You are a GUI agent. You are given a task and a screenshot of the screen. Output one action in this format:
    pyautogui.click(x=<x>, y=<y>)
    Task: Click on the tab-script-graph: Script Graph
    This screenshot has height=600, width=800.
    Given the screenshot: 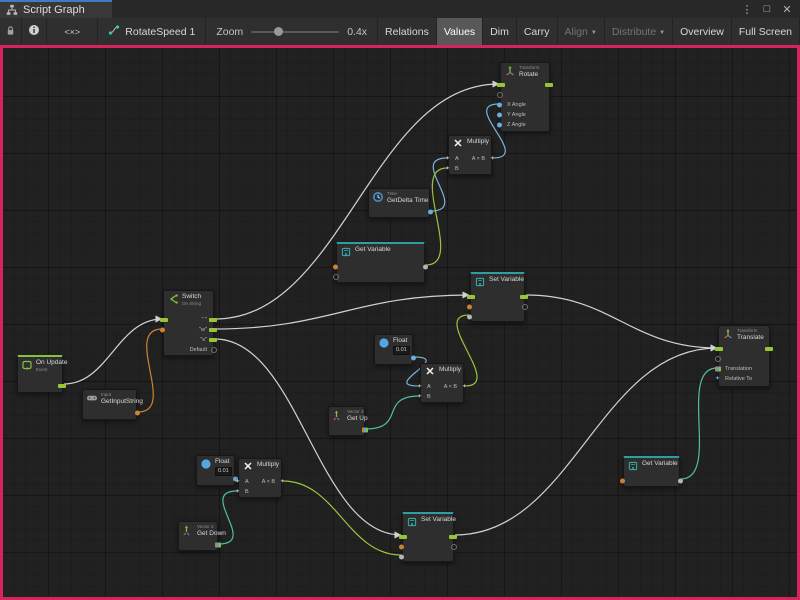 What is the action you would take?
    pyautogui.click(x=56, y=9)
    